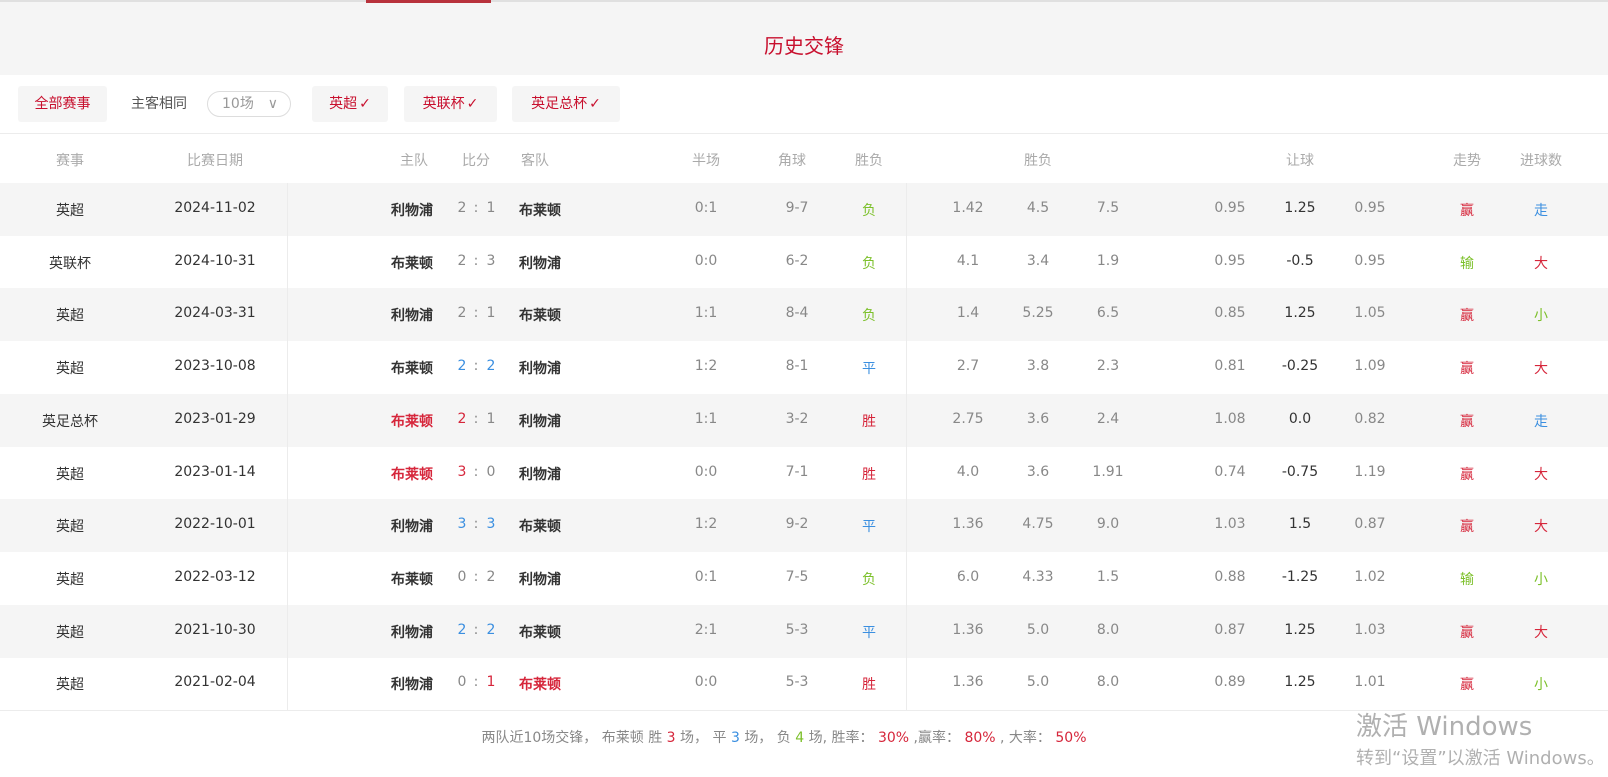 This screenshot has width=1608, height=777. Describe the element at coordinates (1370, 418) in the screenshot. I see `handicap-away: 0.82` at that location.